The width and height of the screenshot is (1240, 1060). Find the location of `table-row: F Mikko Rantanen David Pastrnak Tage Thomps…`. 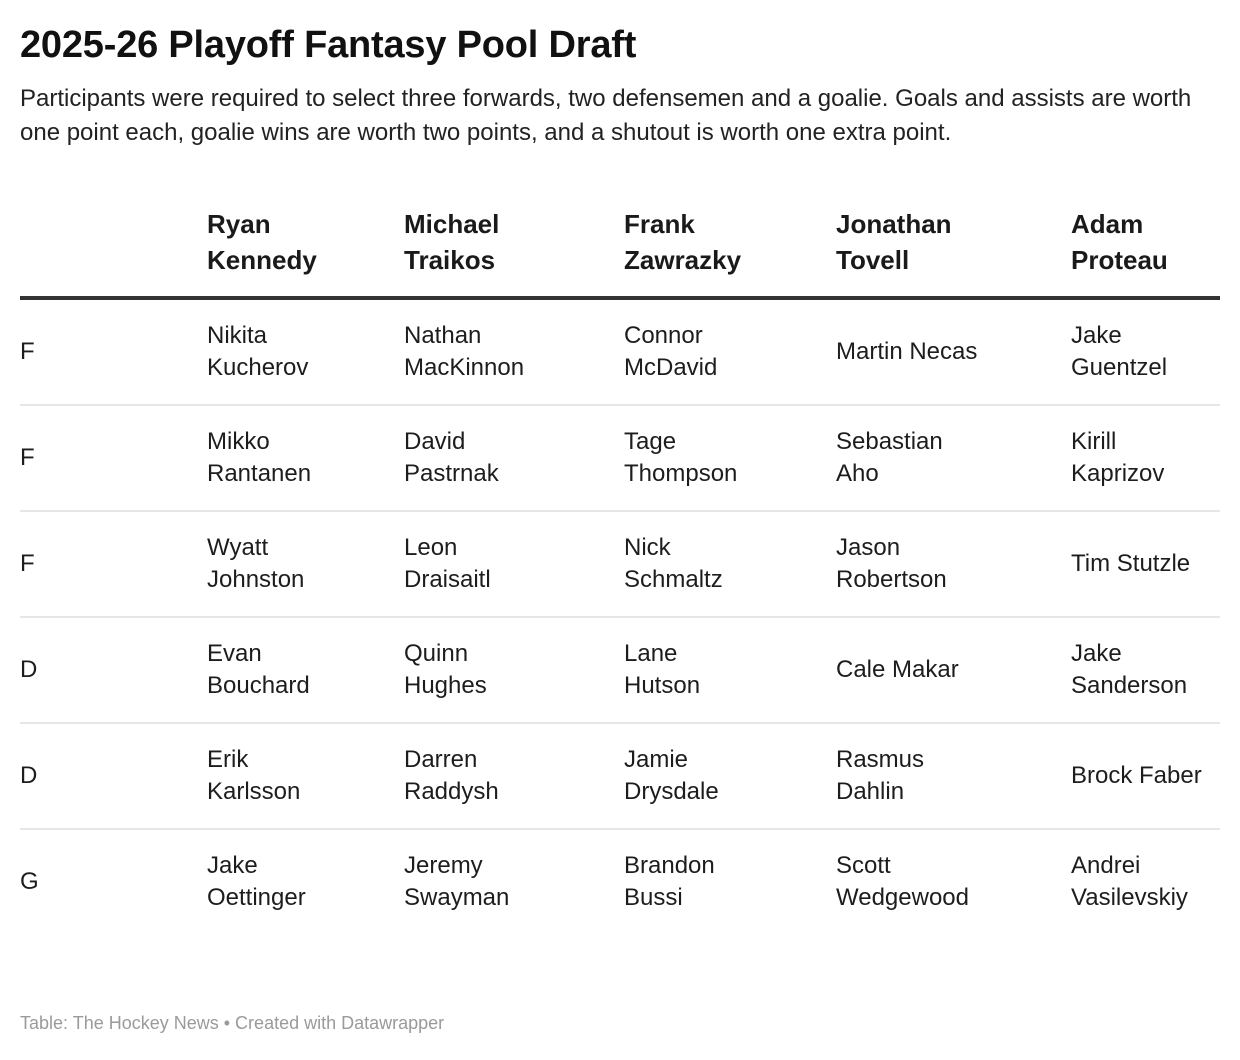

table-row: F Mikko Rantanen David Pastrnak Tage Thomps… is located at coordinates (620, 458).